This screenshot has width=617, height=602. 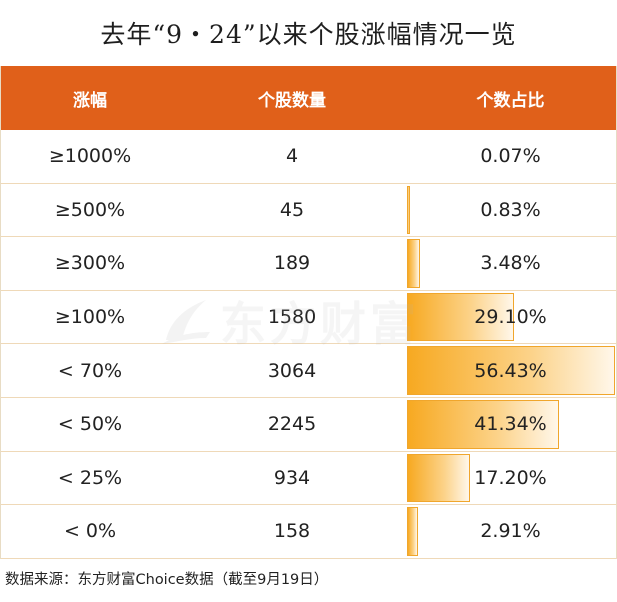 I want to click on table-row: ≥1000% 4 0.07%, so click(x=308, y=157).